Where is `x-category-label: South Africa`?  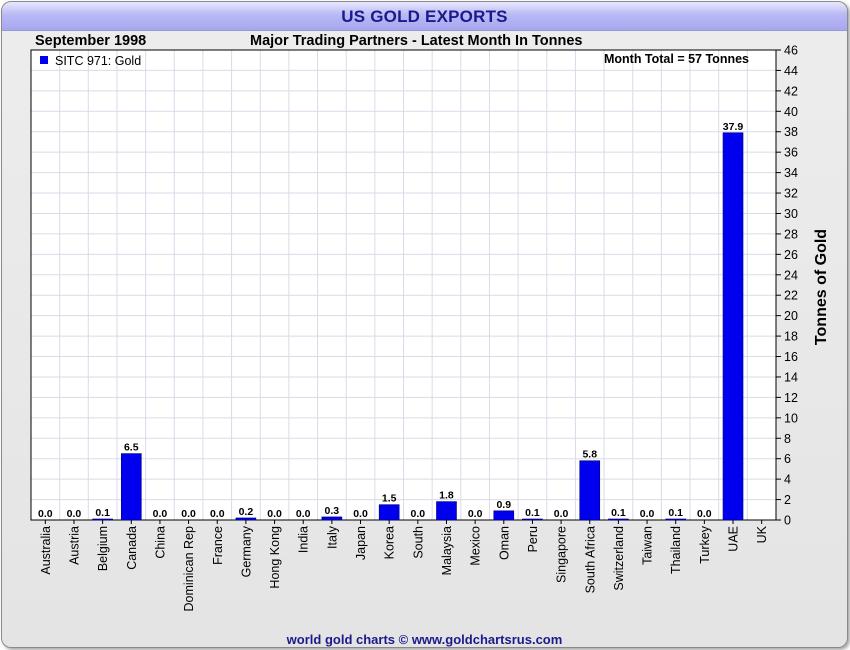 x-category-label: South Africa is located at coordinates (590, 559).